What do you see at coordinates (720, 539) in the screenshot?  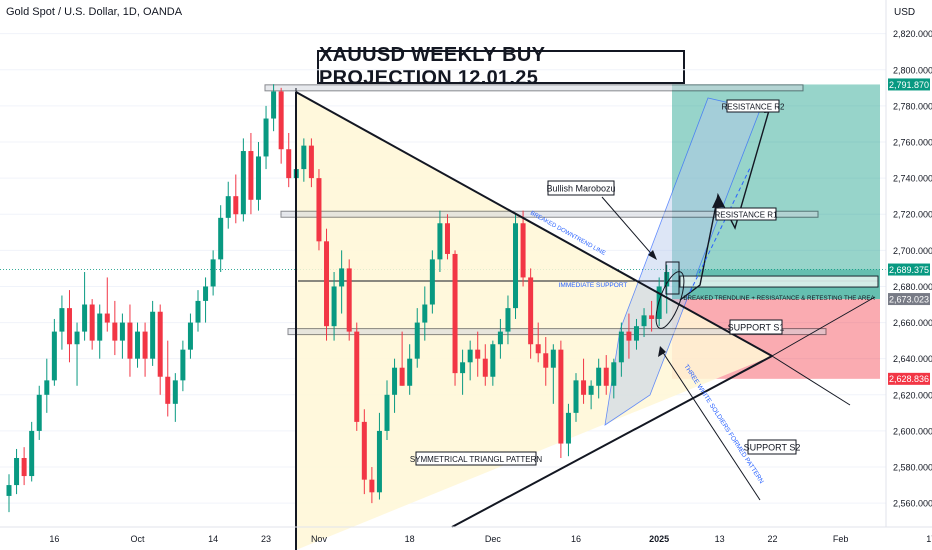 I see `x-tick-label: 13` at bounding box center [720, 539].